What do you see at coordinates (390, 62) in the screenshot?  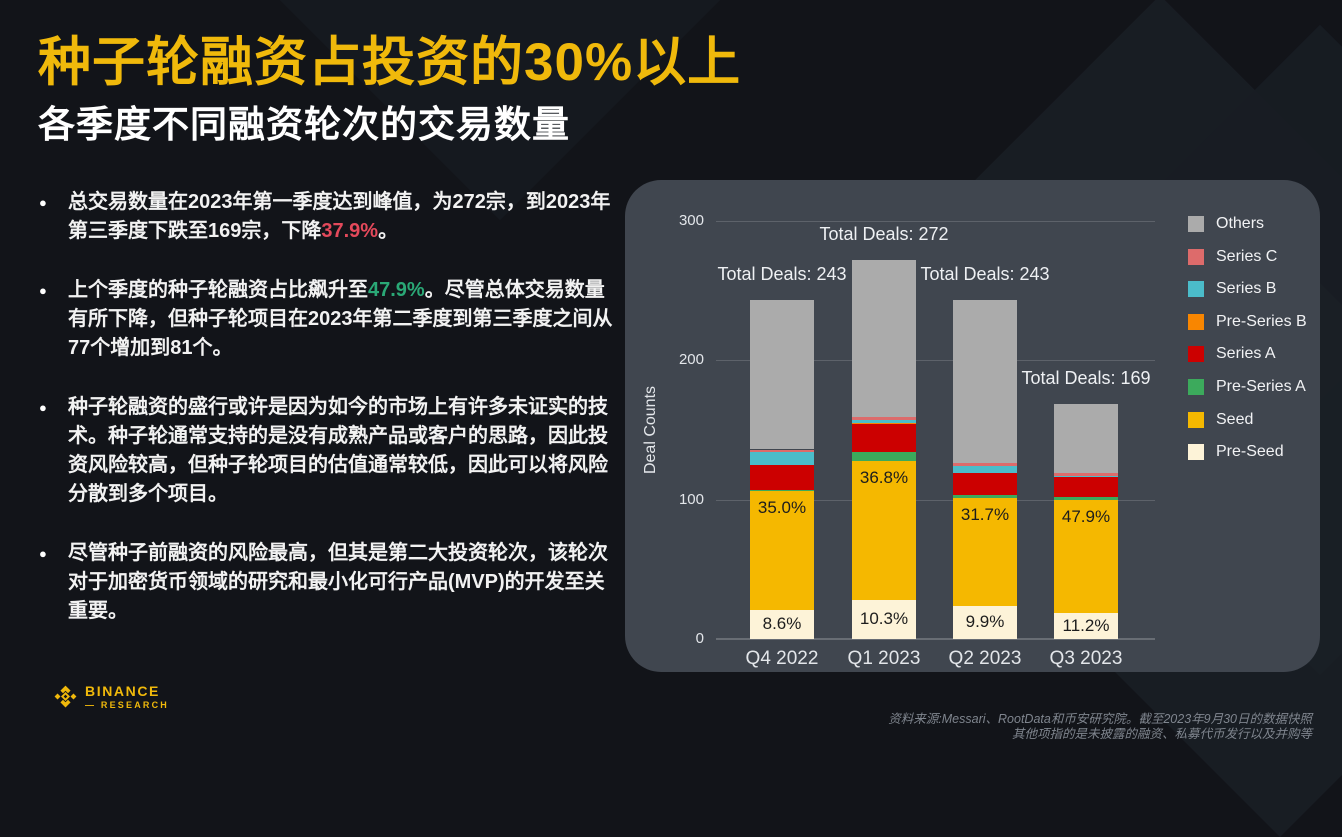 I see `page-title: 种子轮融资占投资的30%以上` at bounding box center [390, 62].